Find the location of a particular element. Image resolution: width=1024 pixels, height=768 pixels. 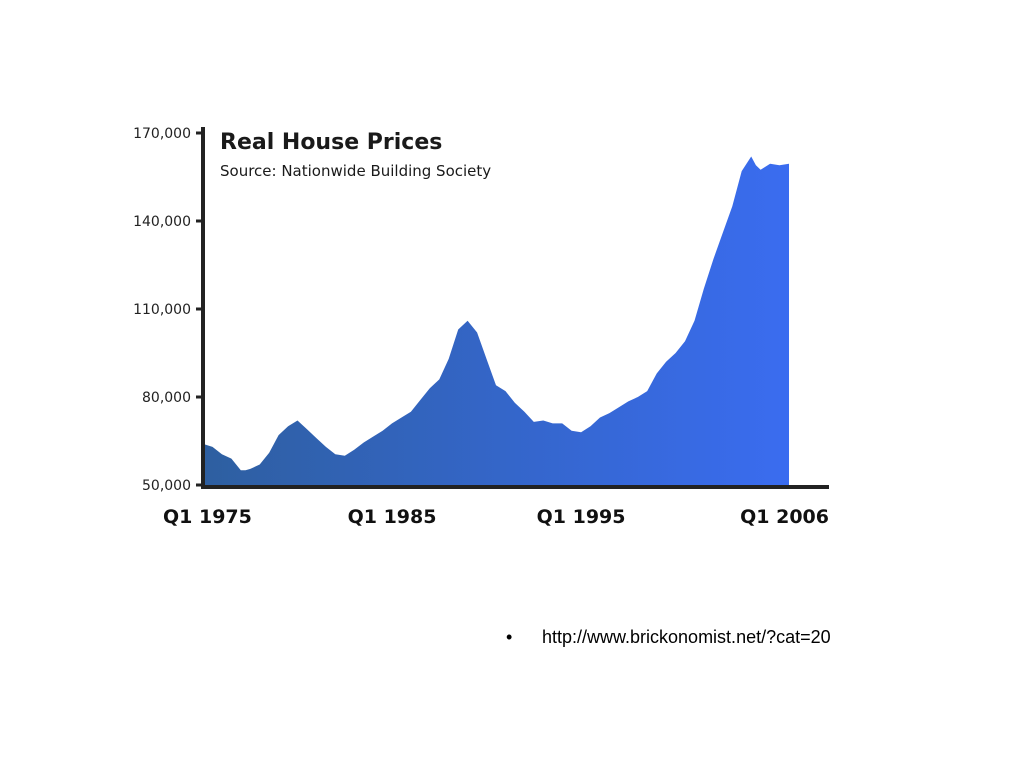

x-tick-label: Q1 1995 is located at coordinates (581, 517).